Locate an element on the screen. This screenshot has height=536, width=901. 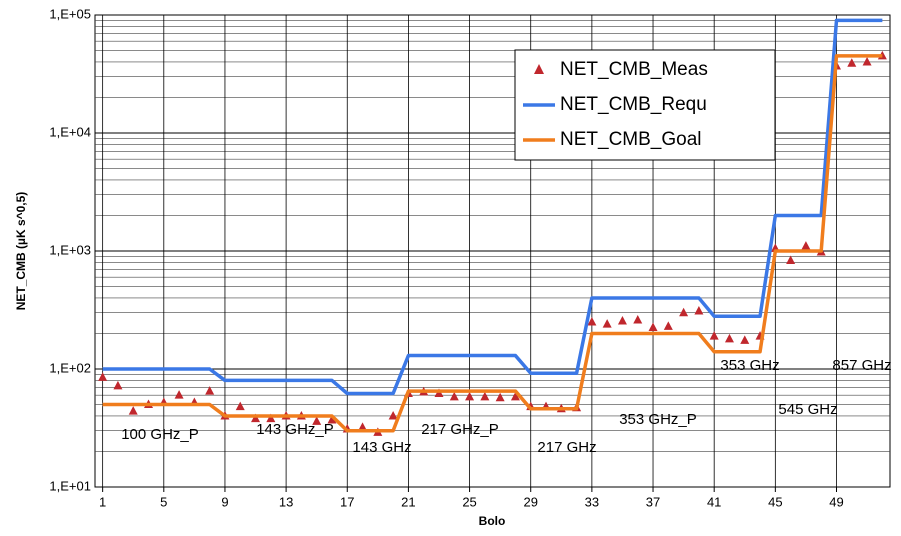
y-tick-label: 1,E+04 is located at coordinates (70, 131).